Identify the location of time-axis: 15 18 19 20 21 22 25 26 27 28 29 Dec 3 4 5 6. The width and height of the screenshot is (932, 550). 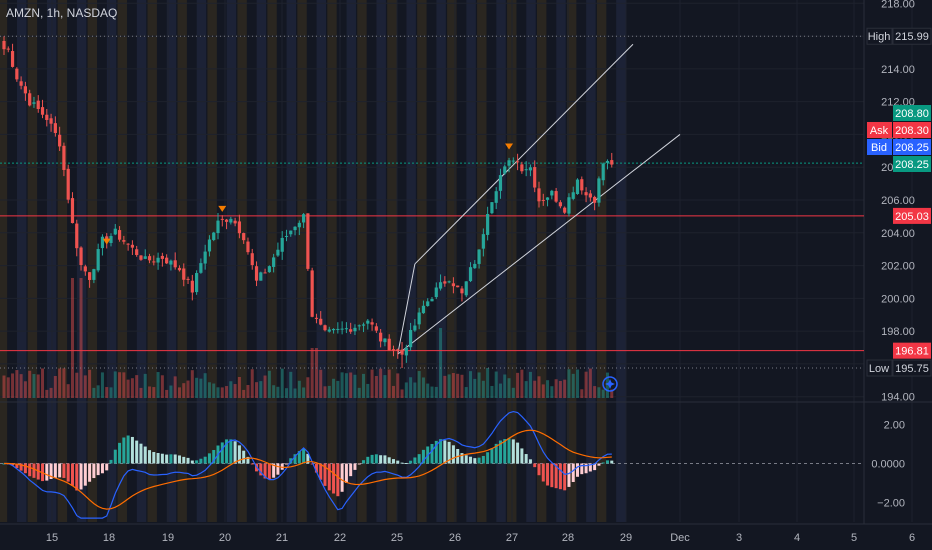
(480, 538).